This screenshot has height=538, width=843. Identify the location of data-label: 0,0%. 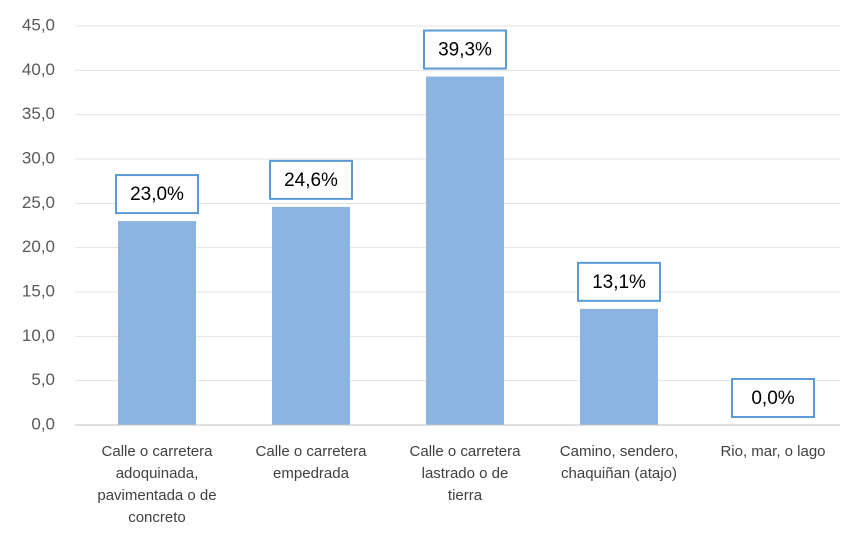
(772, 398).